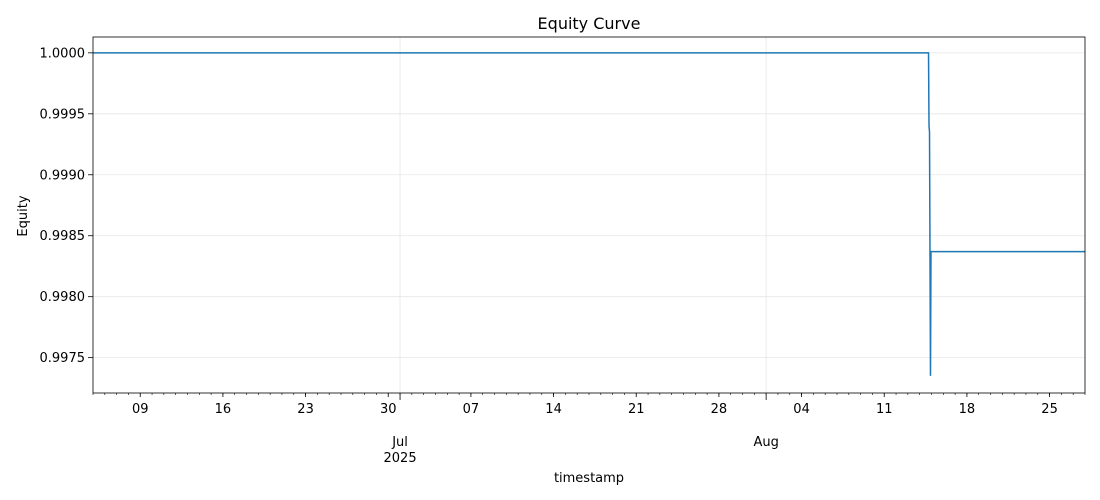 Image resolution: width=1100 pixels, height=500 pixels. I want to click on y-tick-label: 0.9975, so click(63, 358).